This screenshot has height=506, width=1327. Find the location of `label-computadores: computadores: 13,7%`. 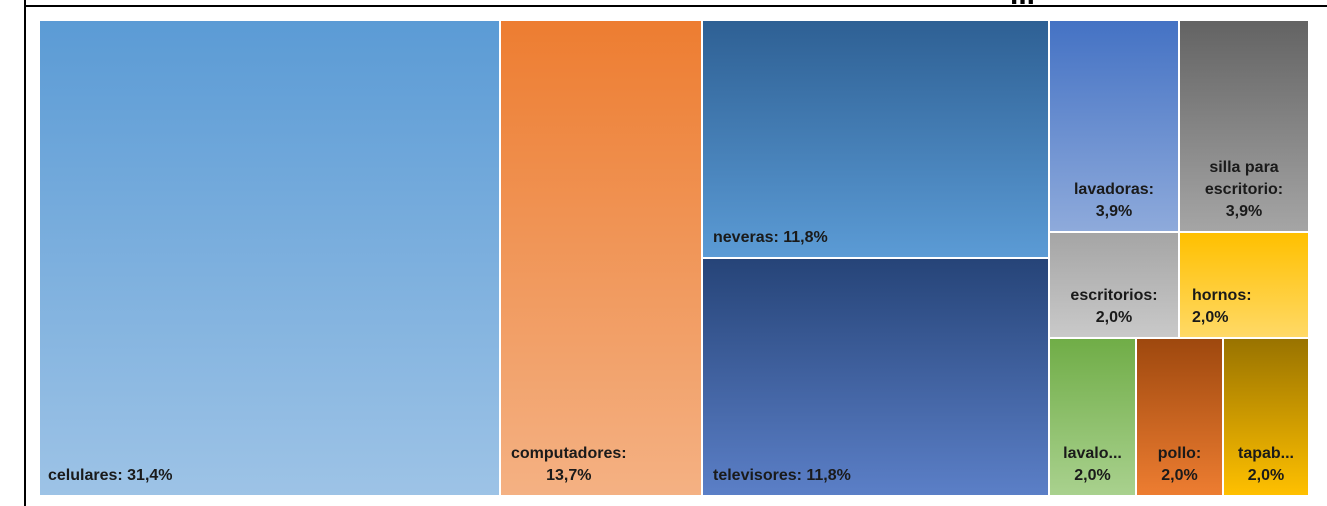

label-computadores: computadores: 13,7% is located at coordinates (569, 464).